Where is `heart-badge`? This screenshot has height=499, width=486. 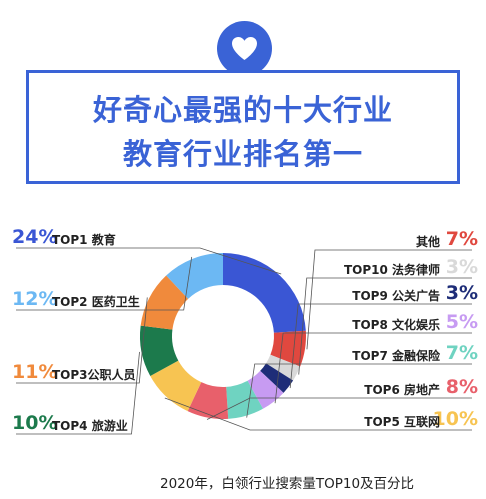 heart-badge is located at coordinates (244, 48).